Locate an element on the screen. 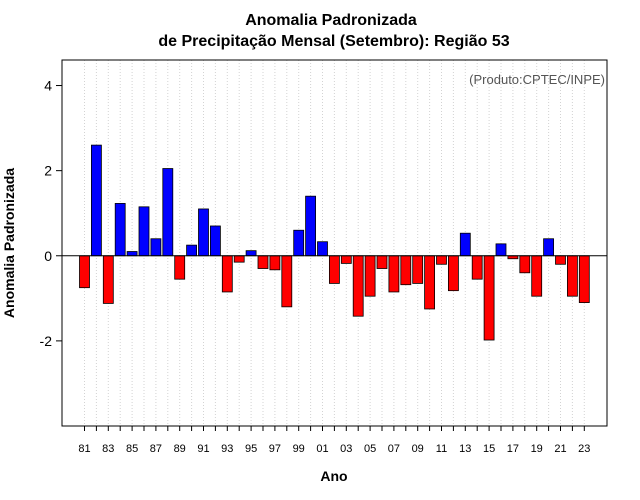 This screenshot has width=640, height=500. x-tick-label: 99 is located at coordinates (299, 449).